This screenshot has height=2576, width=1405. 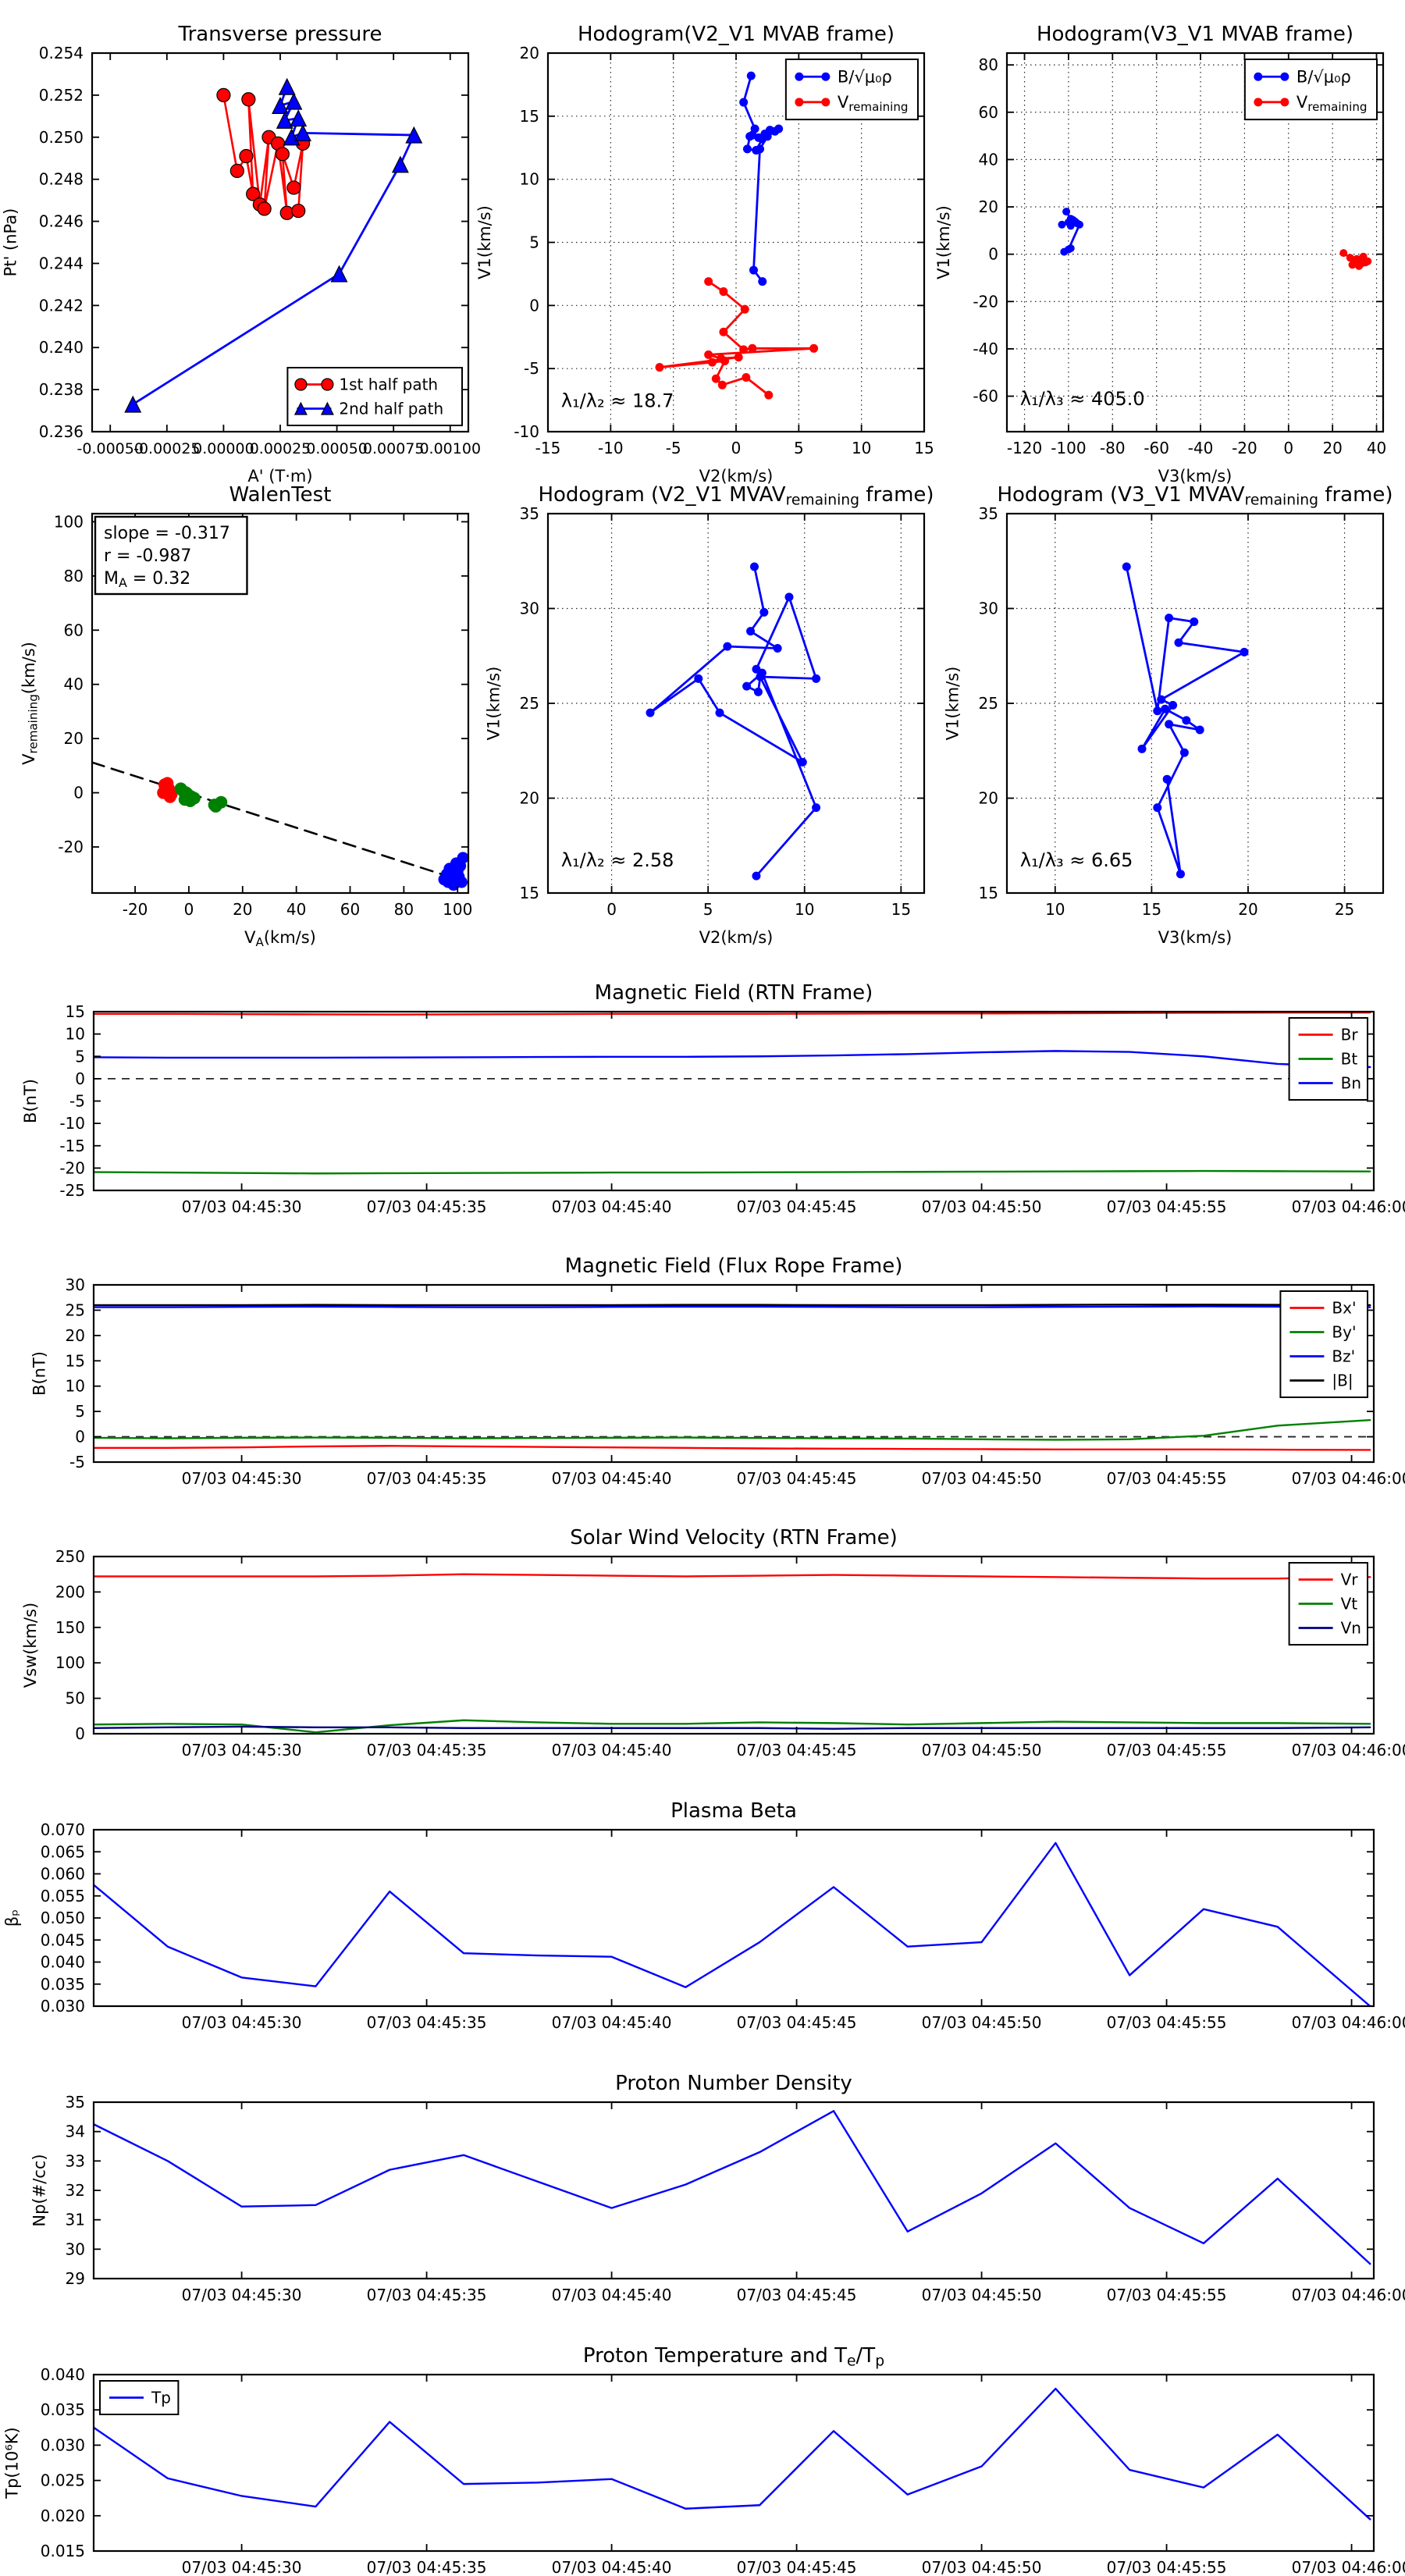 I want to click on svg-text:Hodogram (V2_V1 MVAVremaining: Hodogram (V2_V1 MVAVremaining frame), so click(x=736, y=496).